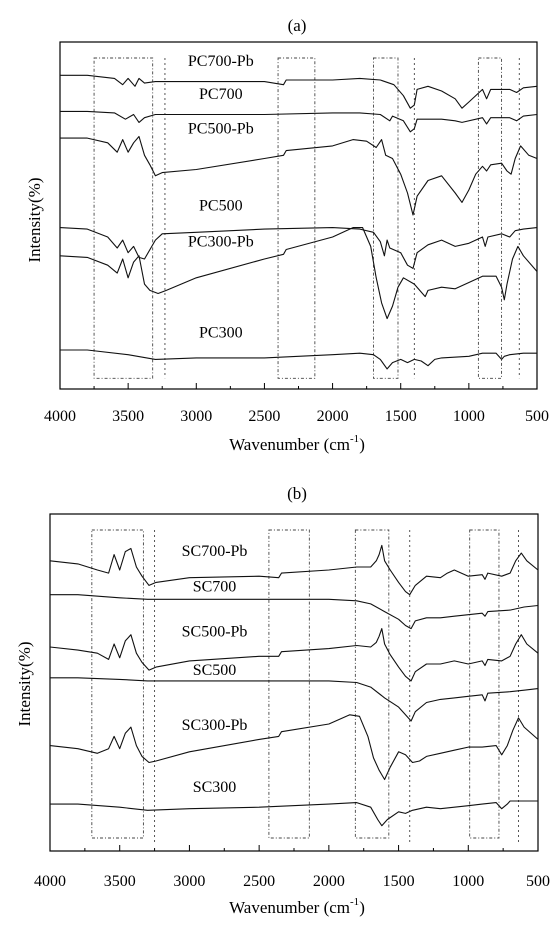  I want to click on panel-a-title: (a), so click(297, 25).